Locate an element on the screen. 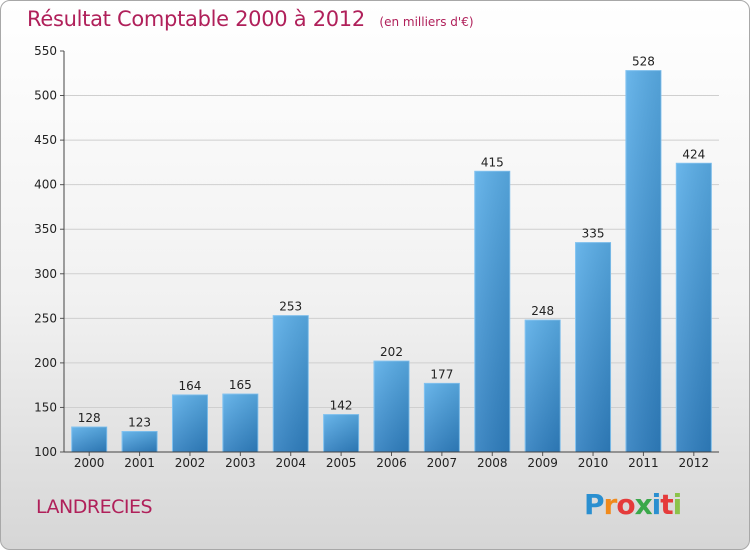 The height and width of the screenshot is (550, 750). y-tick-label: 250 is located at coordinates (45, 318).